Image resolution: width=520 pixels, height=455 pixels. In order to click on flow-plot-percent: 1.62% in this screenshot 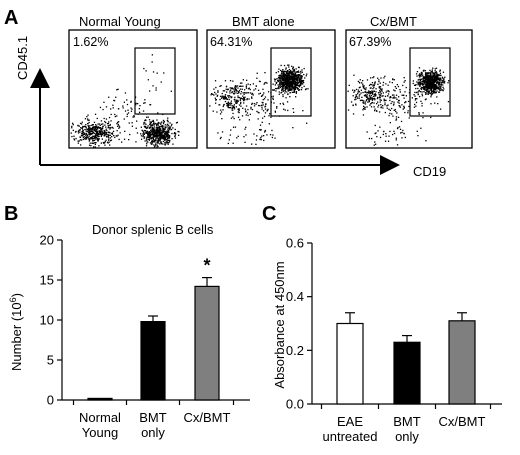, I will do `click(90, 42)`.